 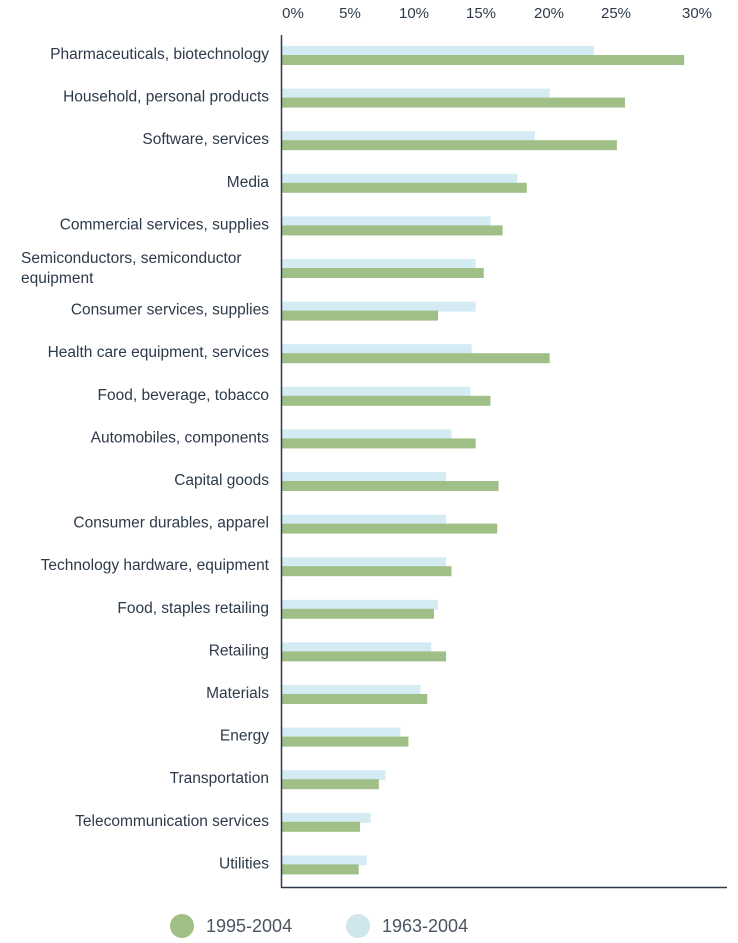 I want to click on x-tick-label: 15%, so click(x=481, y=13).